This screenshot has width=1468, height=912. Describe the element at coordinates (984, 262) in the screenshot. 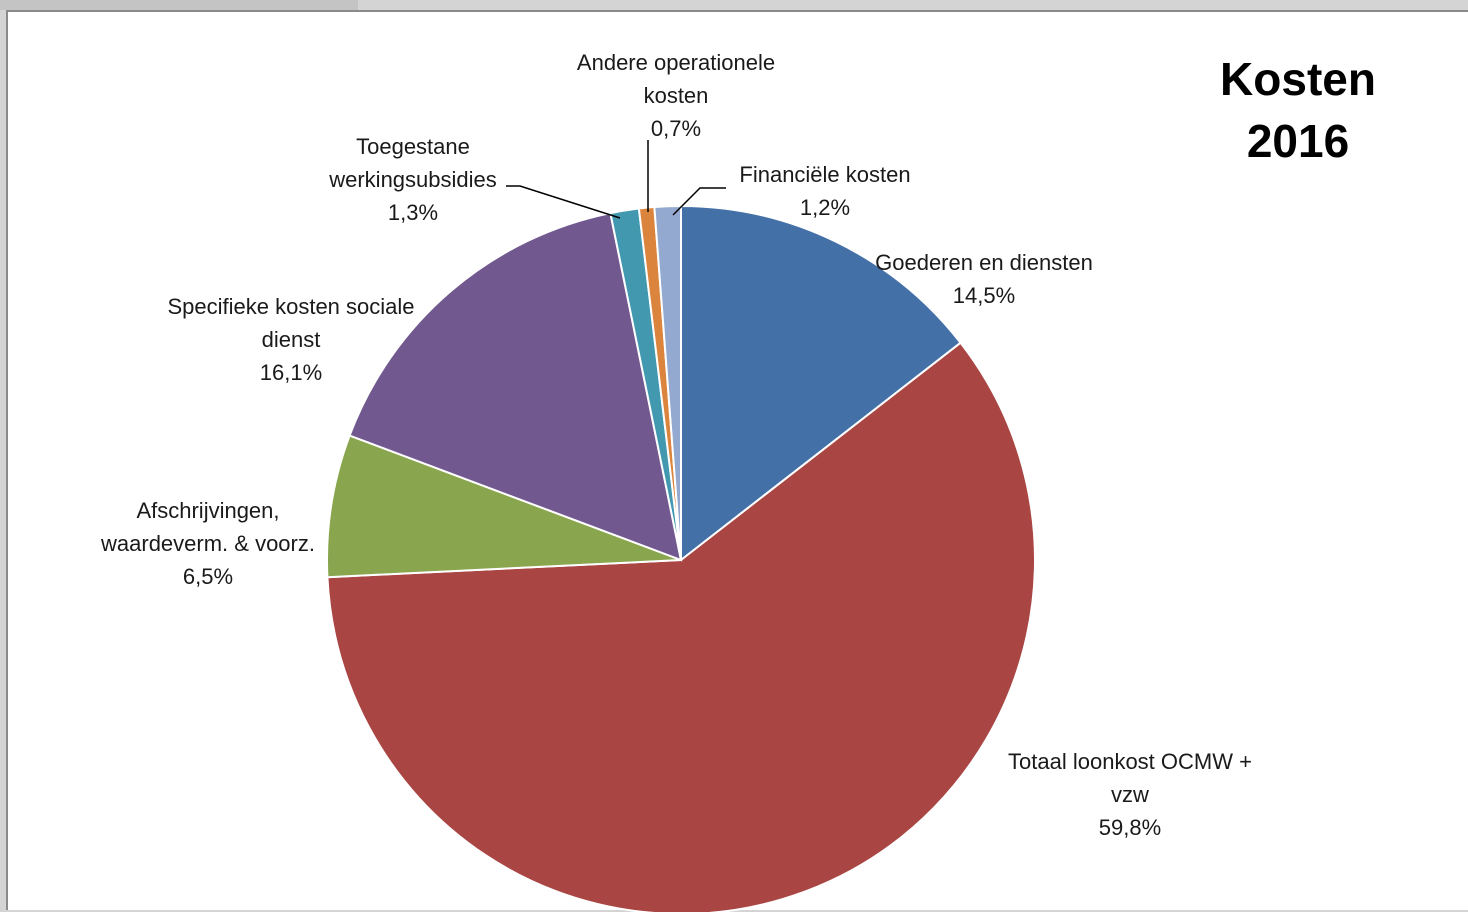

I see `slice-name-label: Goederen en diensten` at that location.